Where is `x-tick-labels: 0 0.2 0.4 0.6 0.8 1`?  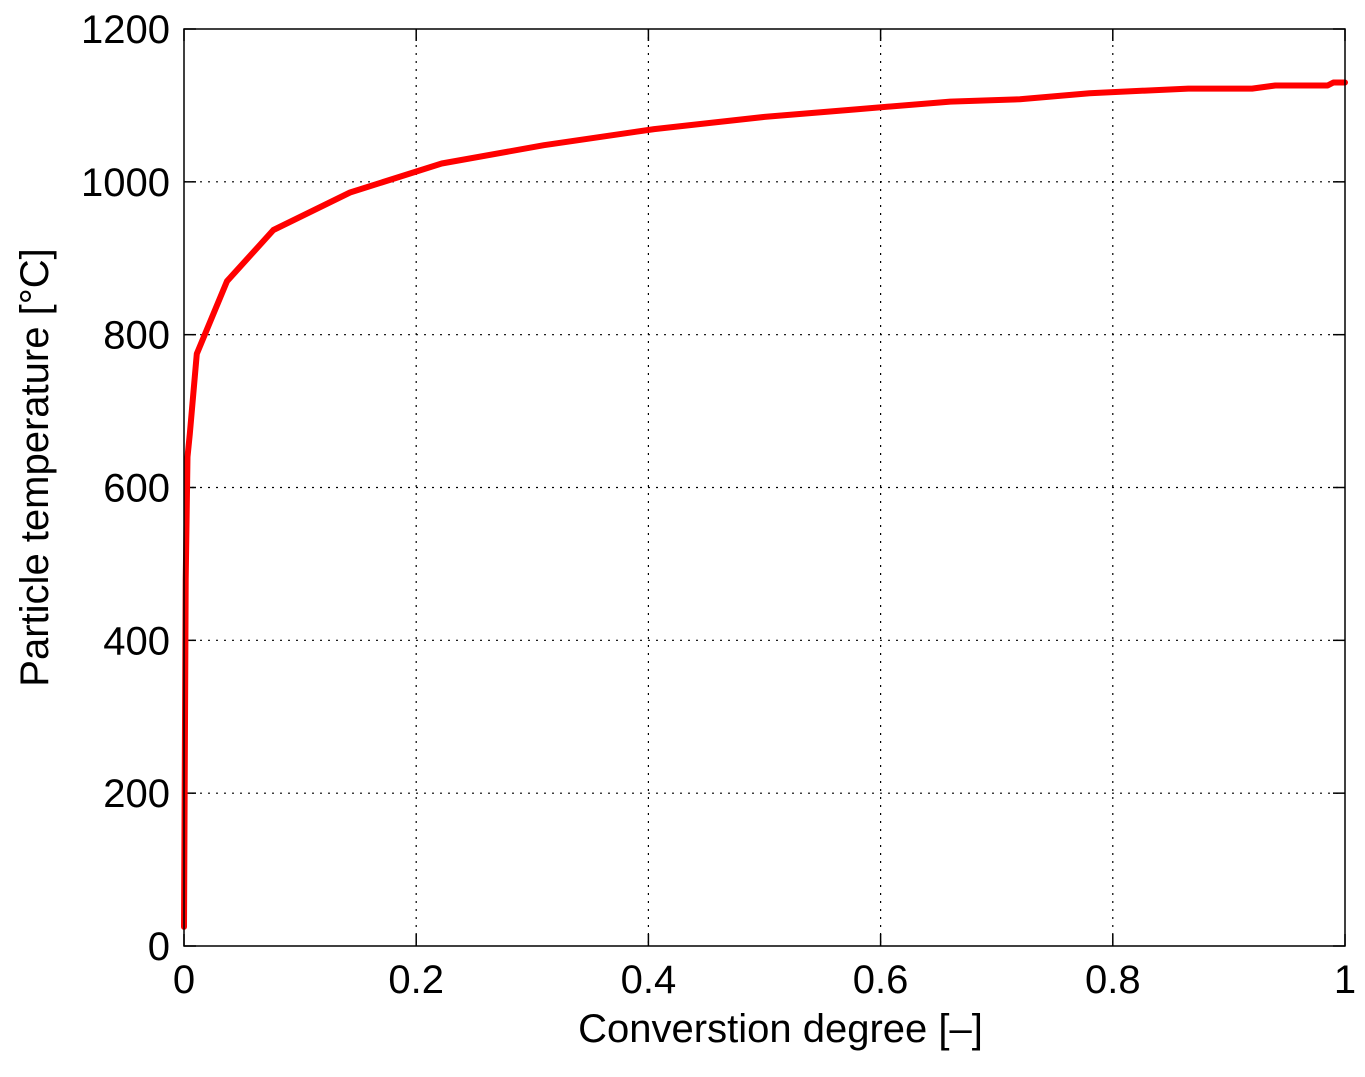
x-tick-labels: 0 0.2 0.4 0.6 0.8 1 is located at coordinates (764, 980).